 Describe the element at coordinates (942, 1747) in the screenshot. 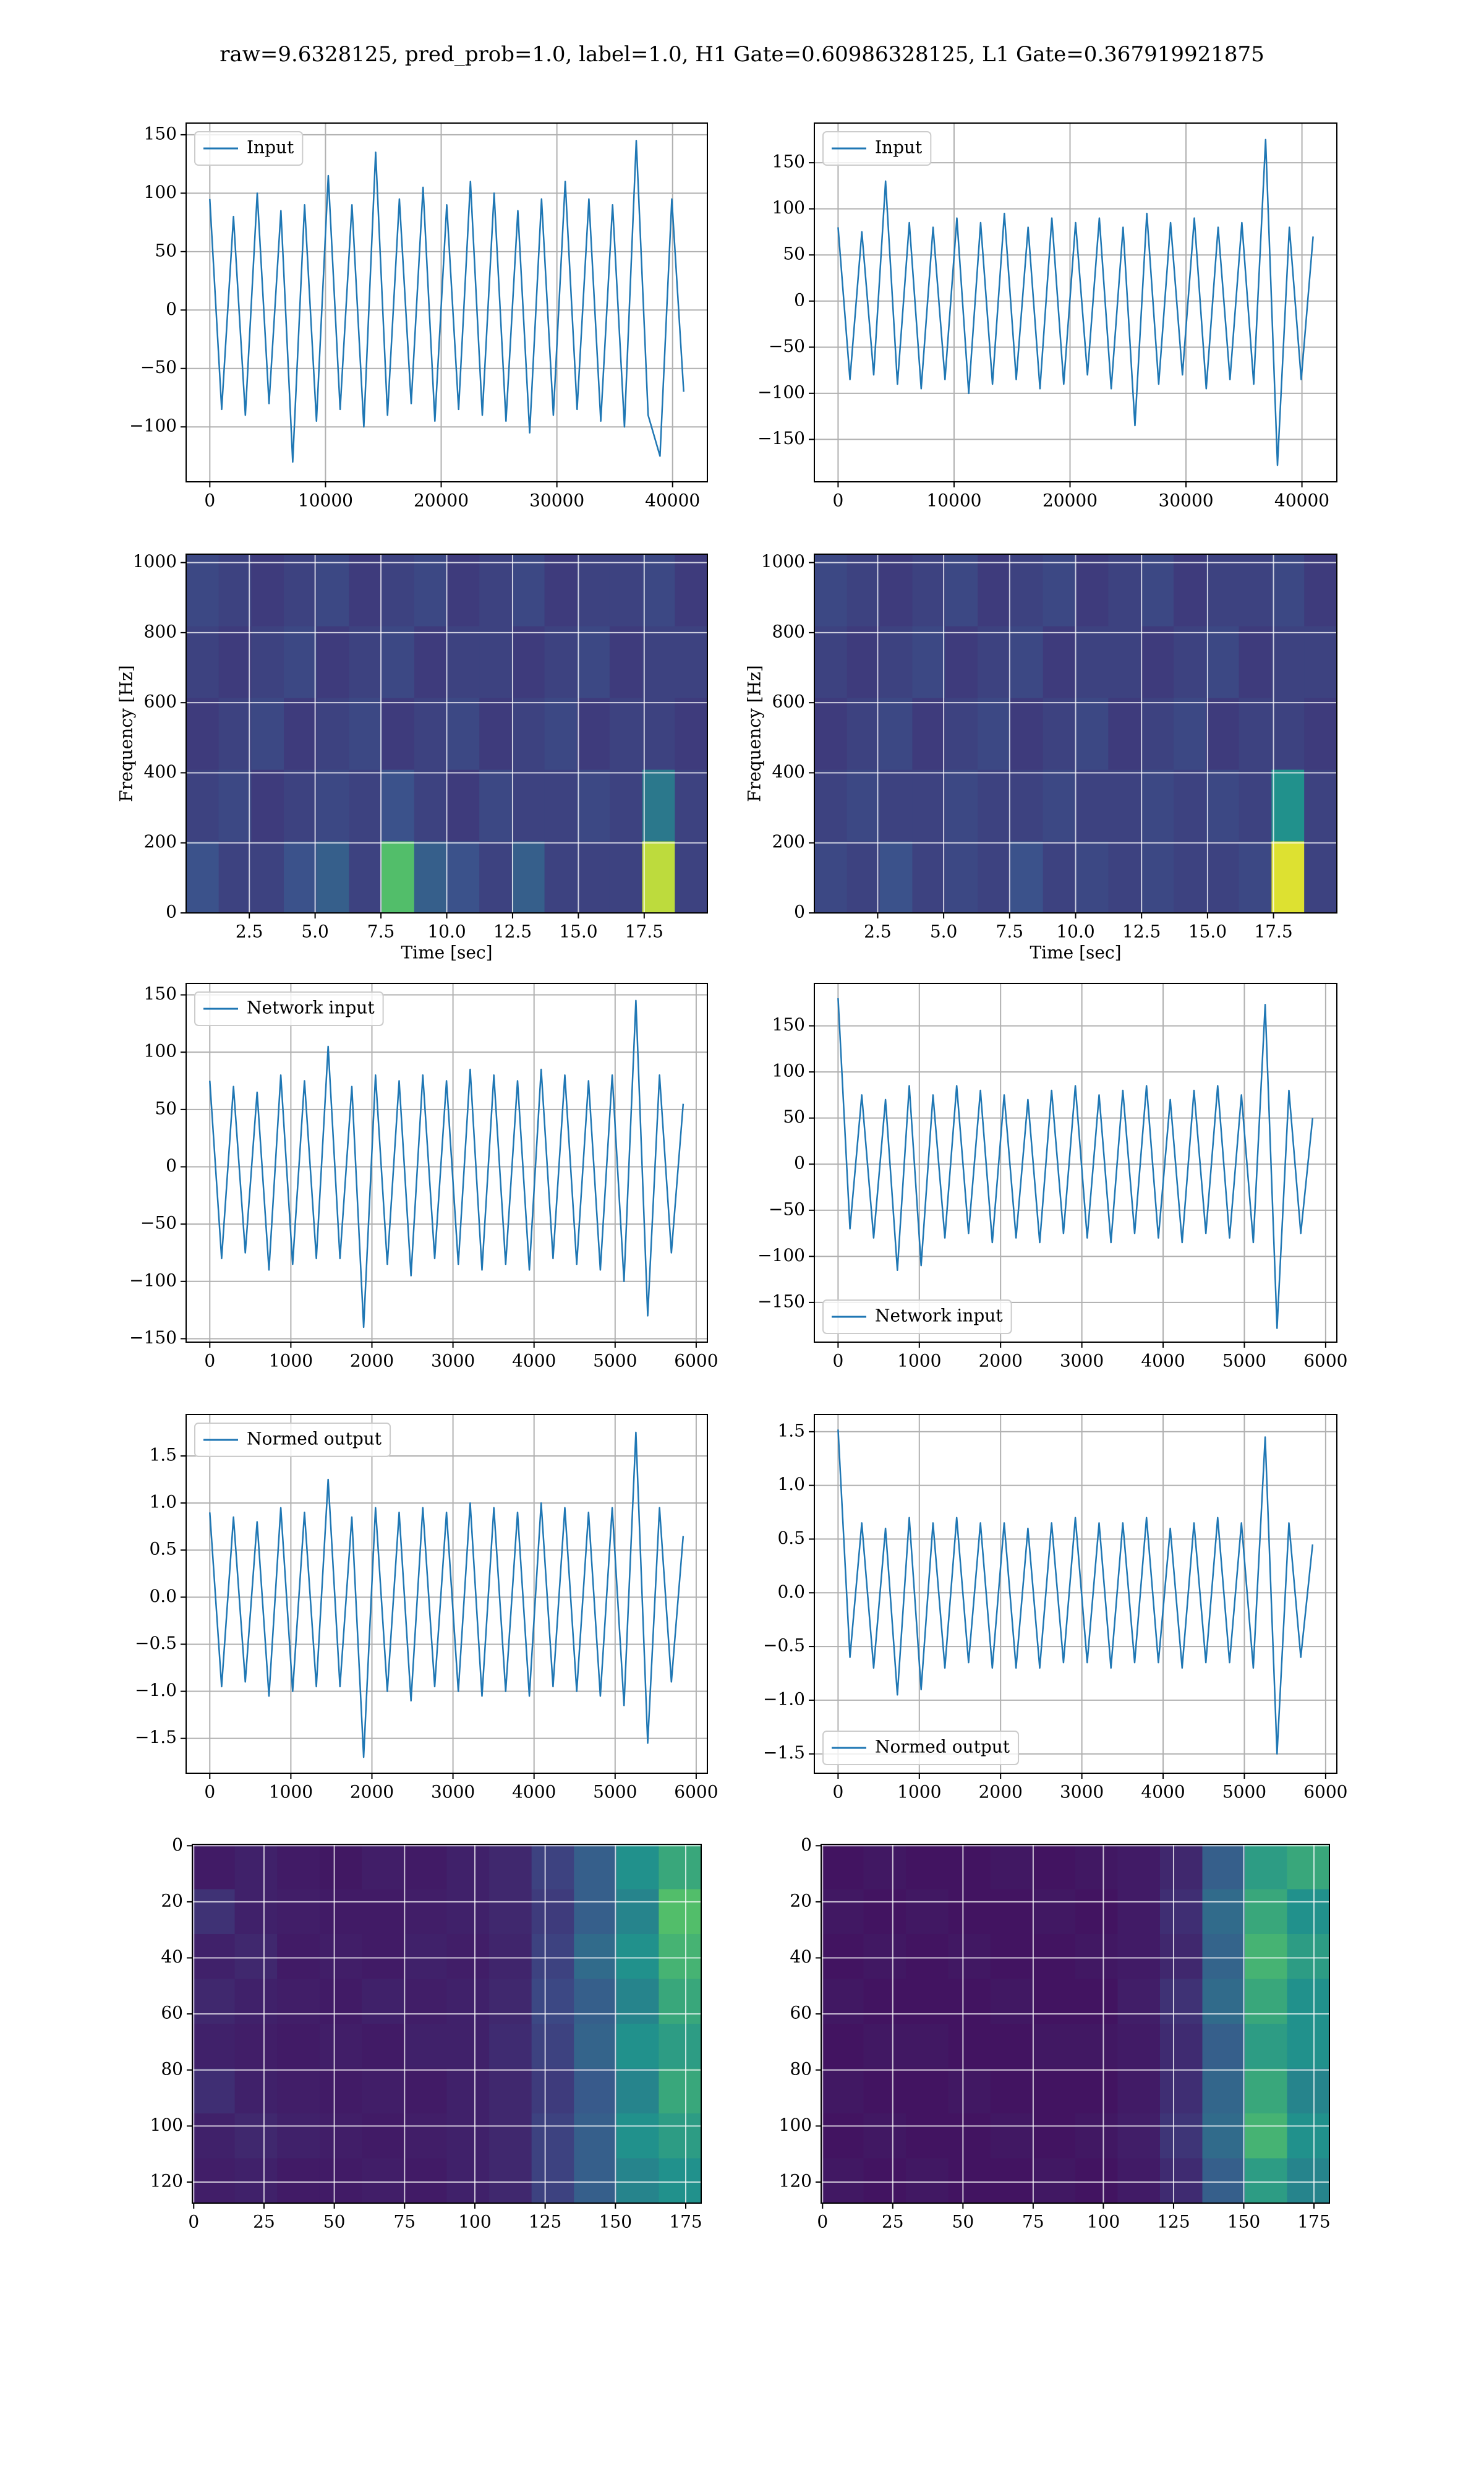

I see `legend-label: Normed output` at that location.